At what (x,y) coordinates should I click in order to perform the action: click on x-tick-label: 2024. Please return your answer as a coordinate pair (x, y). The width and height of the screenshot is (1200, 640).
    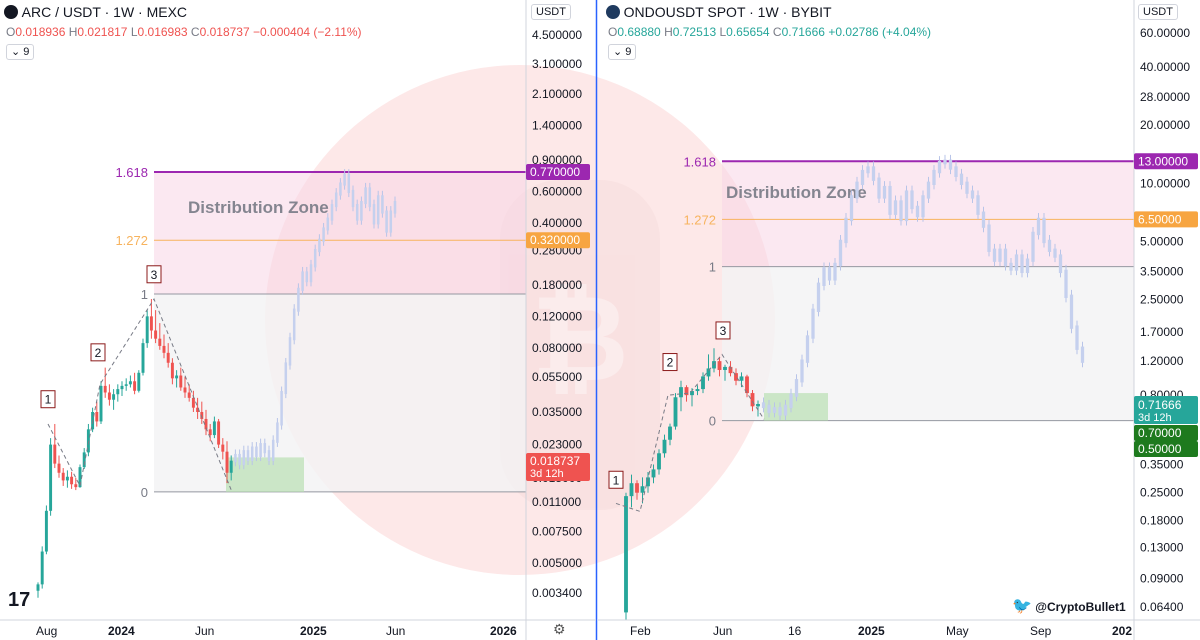
    Looking at the image, I should click on (121, 631).